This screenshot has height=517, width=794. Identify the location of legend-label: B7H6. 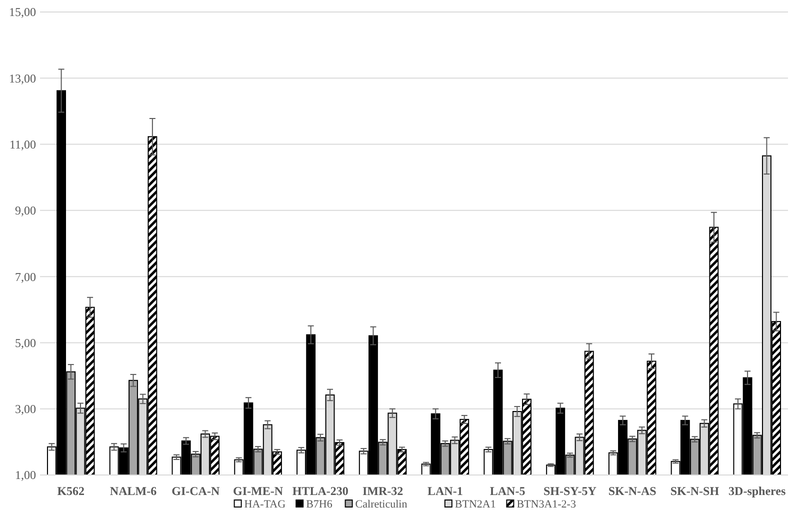
(319, 504).